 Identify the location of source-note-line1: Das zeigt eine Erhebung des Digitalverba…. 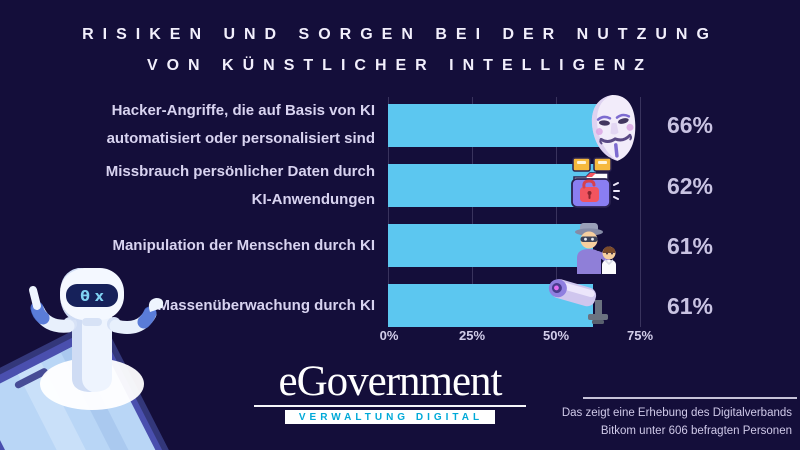
(676, 413).